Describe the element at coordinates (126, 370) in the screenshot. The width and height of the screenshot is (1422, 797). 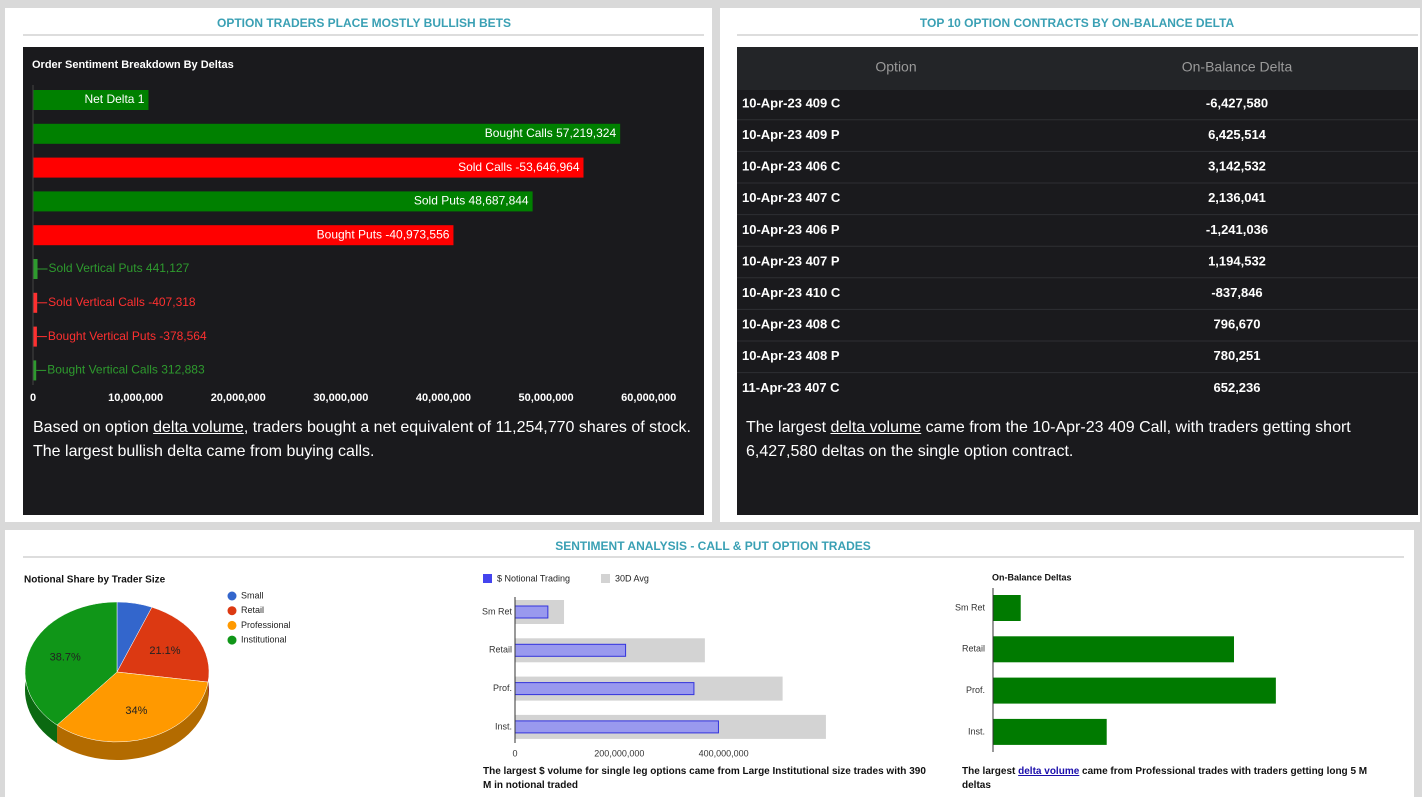
I see `bar-label: Bought Vertical Calls 312,883` at that location.